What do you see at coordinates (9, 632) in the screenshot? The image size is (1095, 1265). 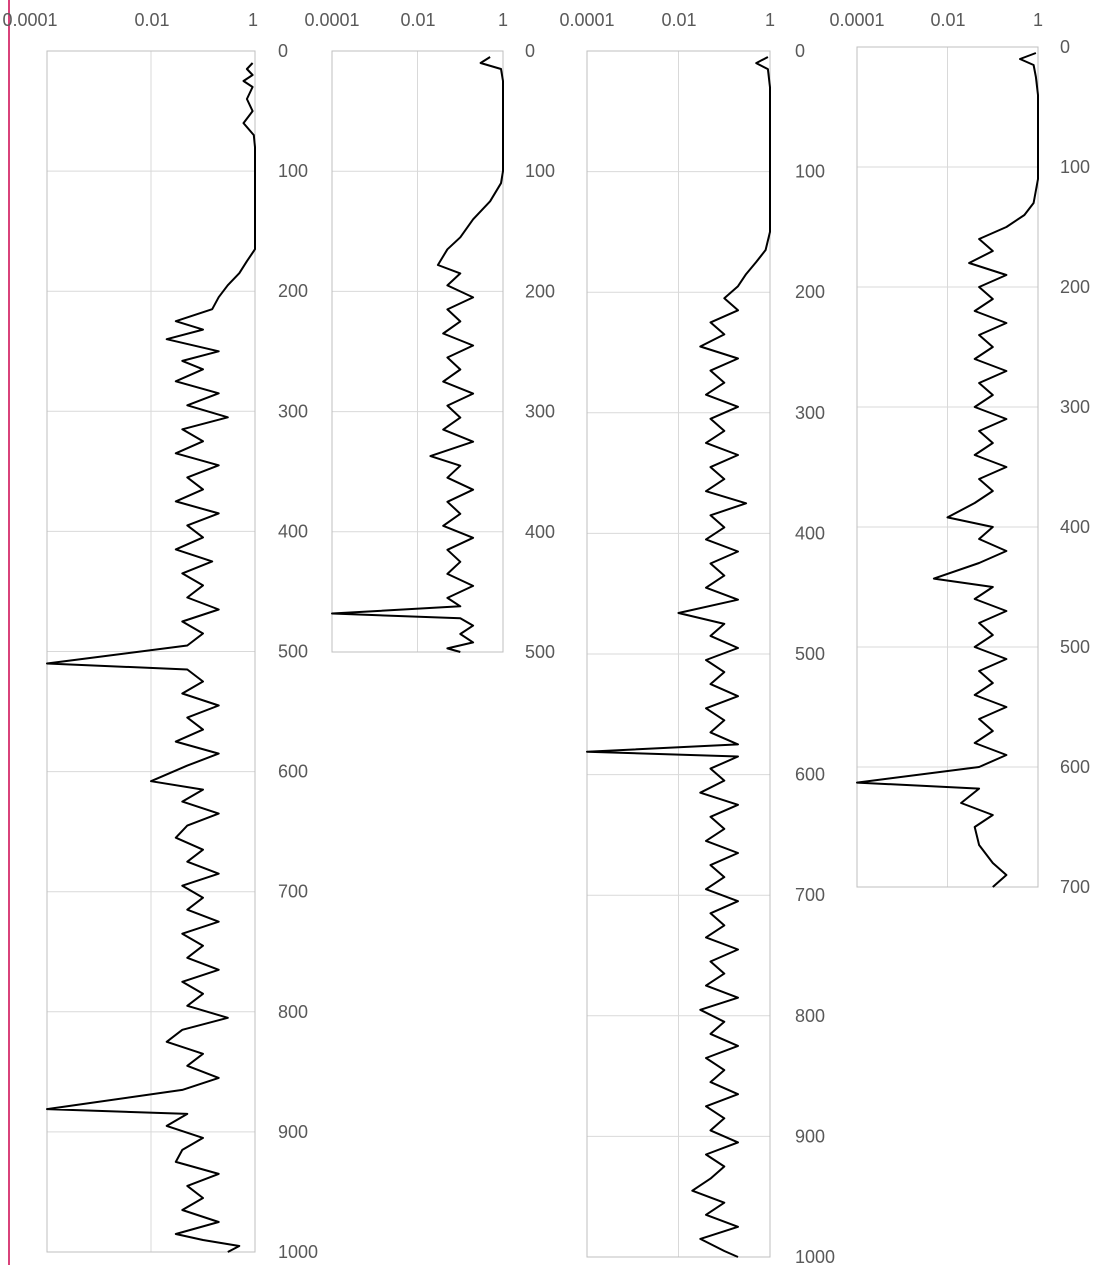 I see `left-border` at bounding box center [9, 632].